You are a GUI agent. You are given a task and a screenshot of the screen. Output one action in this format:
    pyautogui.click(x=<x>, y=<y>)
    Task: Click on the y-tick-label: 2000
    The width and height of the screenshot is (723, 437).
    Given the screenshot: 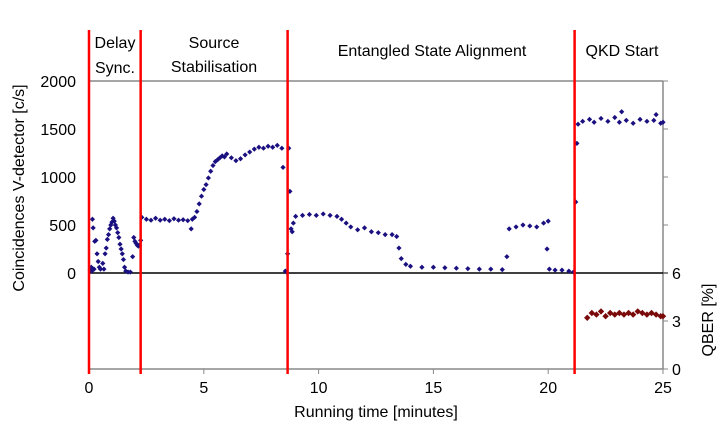 What is the action you would take?
    pyautogui.click(x=58, y=82)
    